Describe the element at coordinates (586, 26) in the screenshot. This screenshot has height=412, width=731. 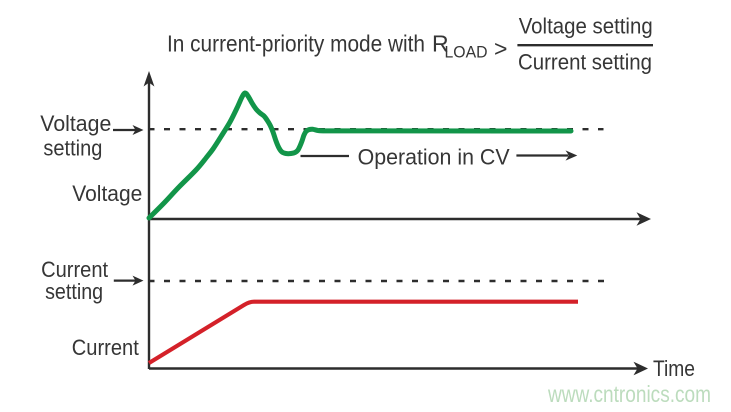
I see `svg-text: Voltage setting` at that location.